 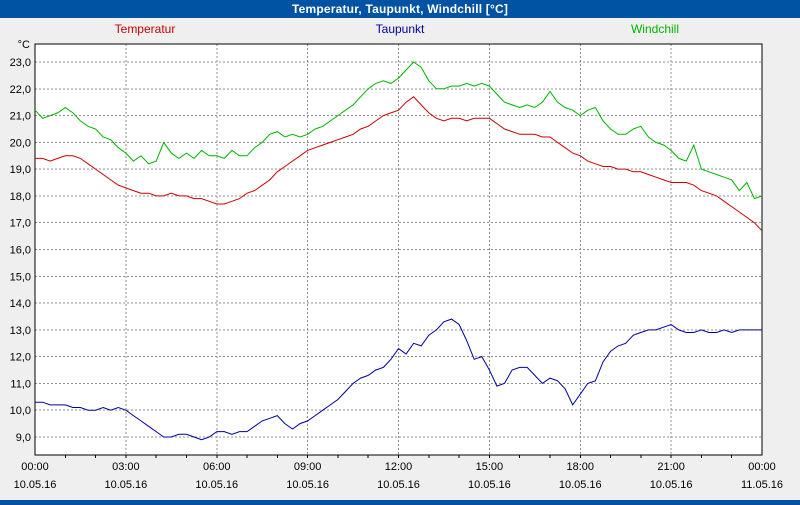 What do you see at coordinates (762, 485) in the screenshot?
I see `x-date-label: 11.05.16` at bounding box center [762, 485].